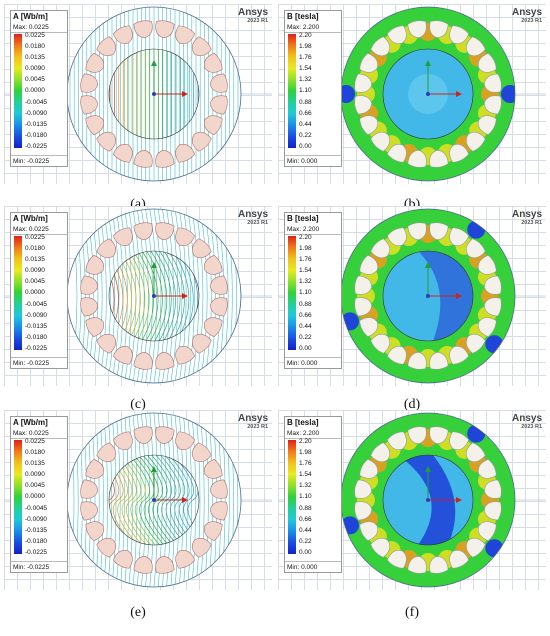 This screenshot has height=636, width=550. I want to click on flux-density-plot, so click(412, 296).